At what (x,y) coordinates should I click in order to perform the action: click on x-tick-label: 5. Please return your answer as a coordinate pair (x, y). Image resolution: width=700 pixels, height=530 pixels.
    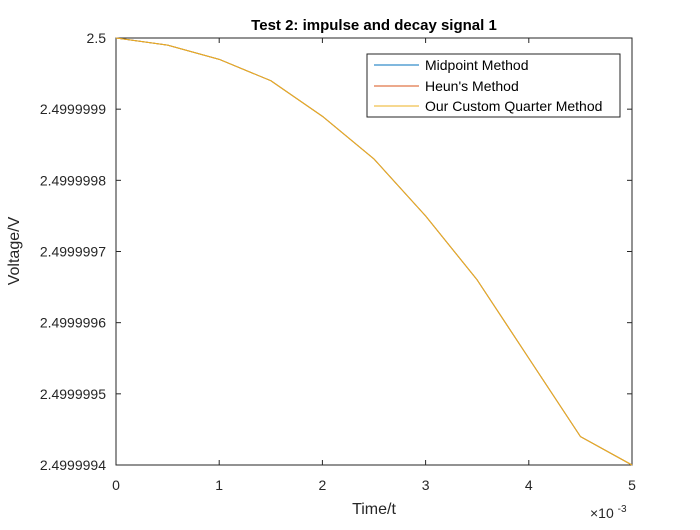
    Looking at the image, I should click on (632, 485).